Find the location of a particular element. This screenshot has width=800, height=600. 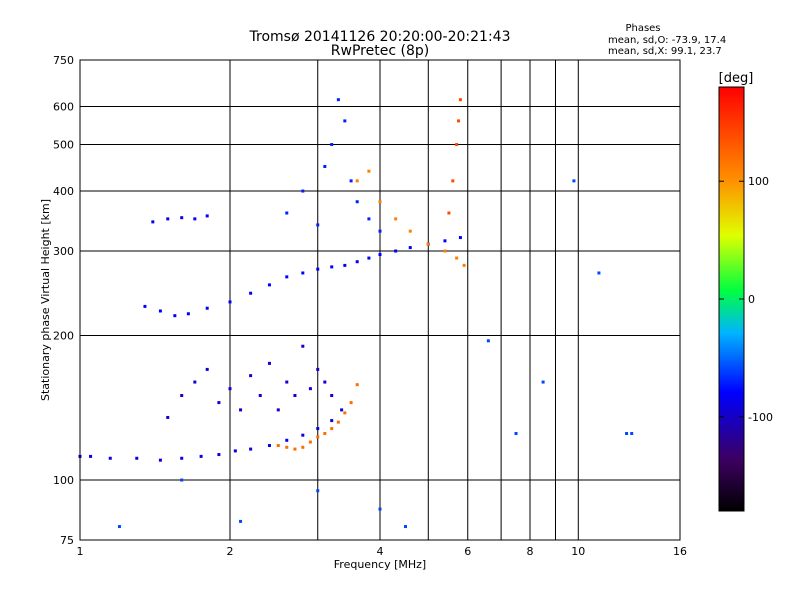

phase-stats-o: mean, sd,O: -73.9, 17.4 is located at coordinates (667, 40).